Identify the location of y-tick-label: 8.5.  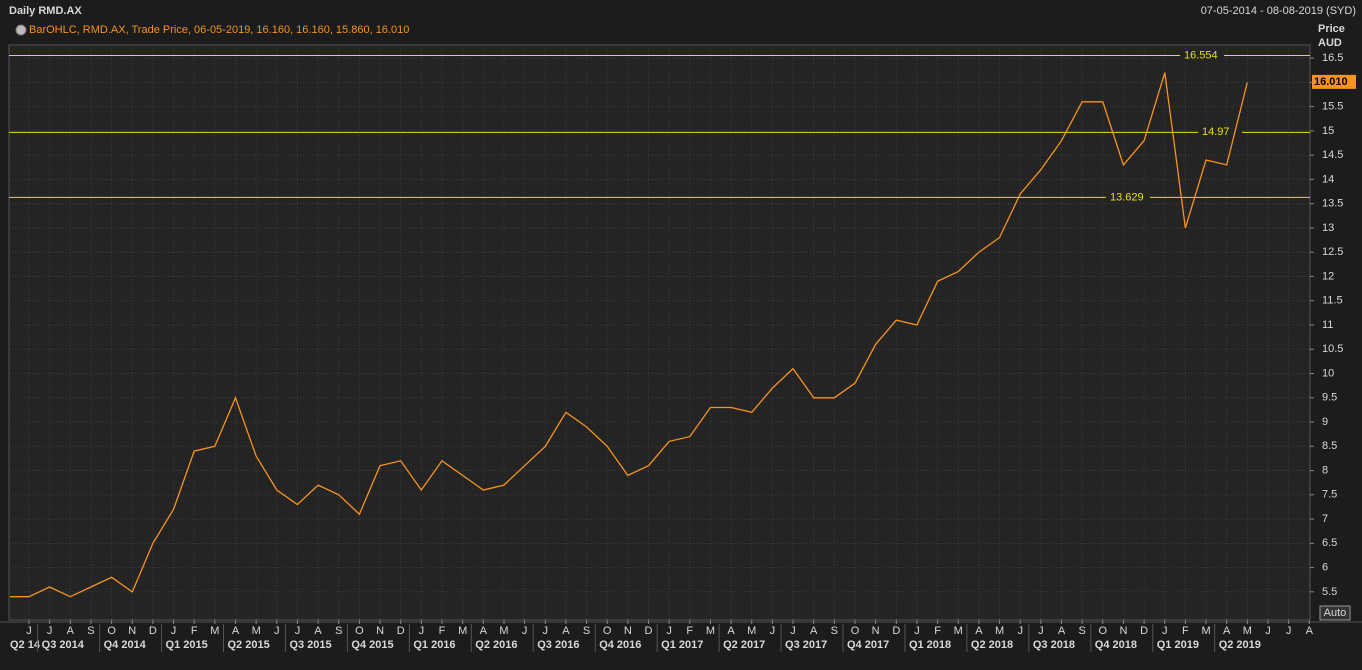
(1329, 446).